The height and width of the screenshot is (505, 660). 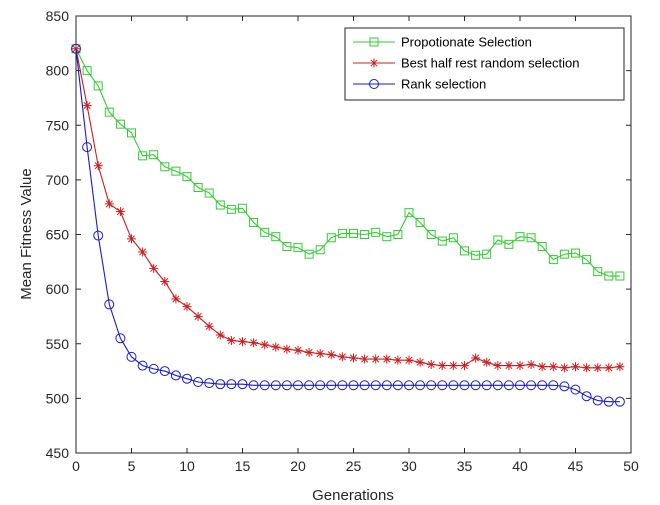 I want to click on y-tick-label: 800, so click(x=58, y=71).